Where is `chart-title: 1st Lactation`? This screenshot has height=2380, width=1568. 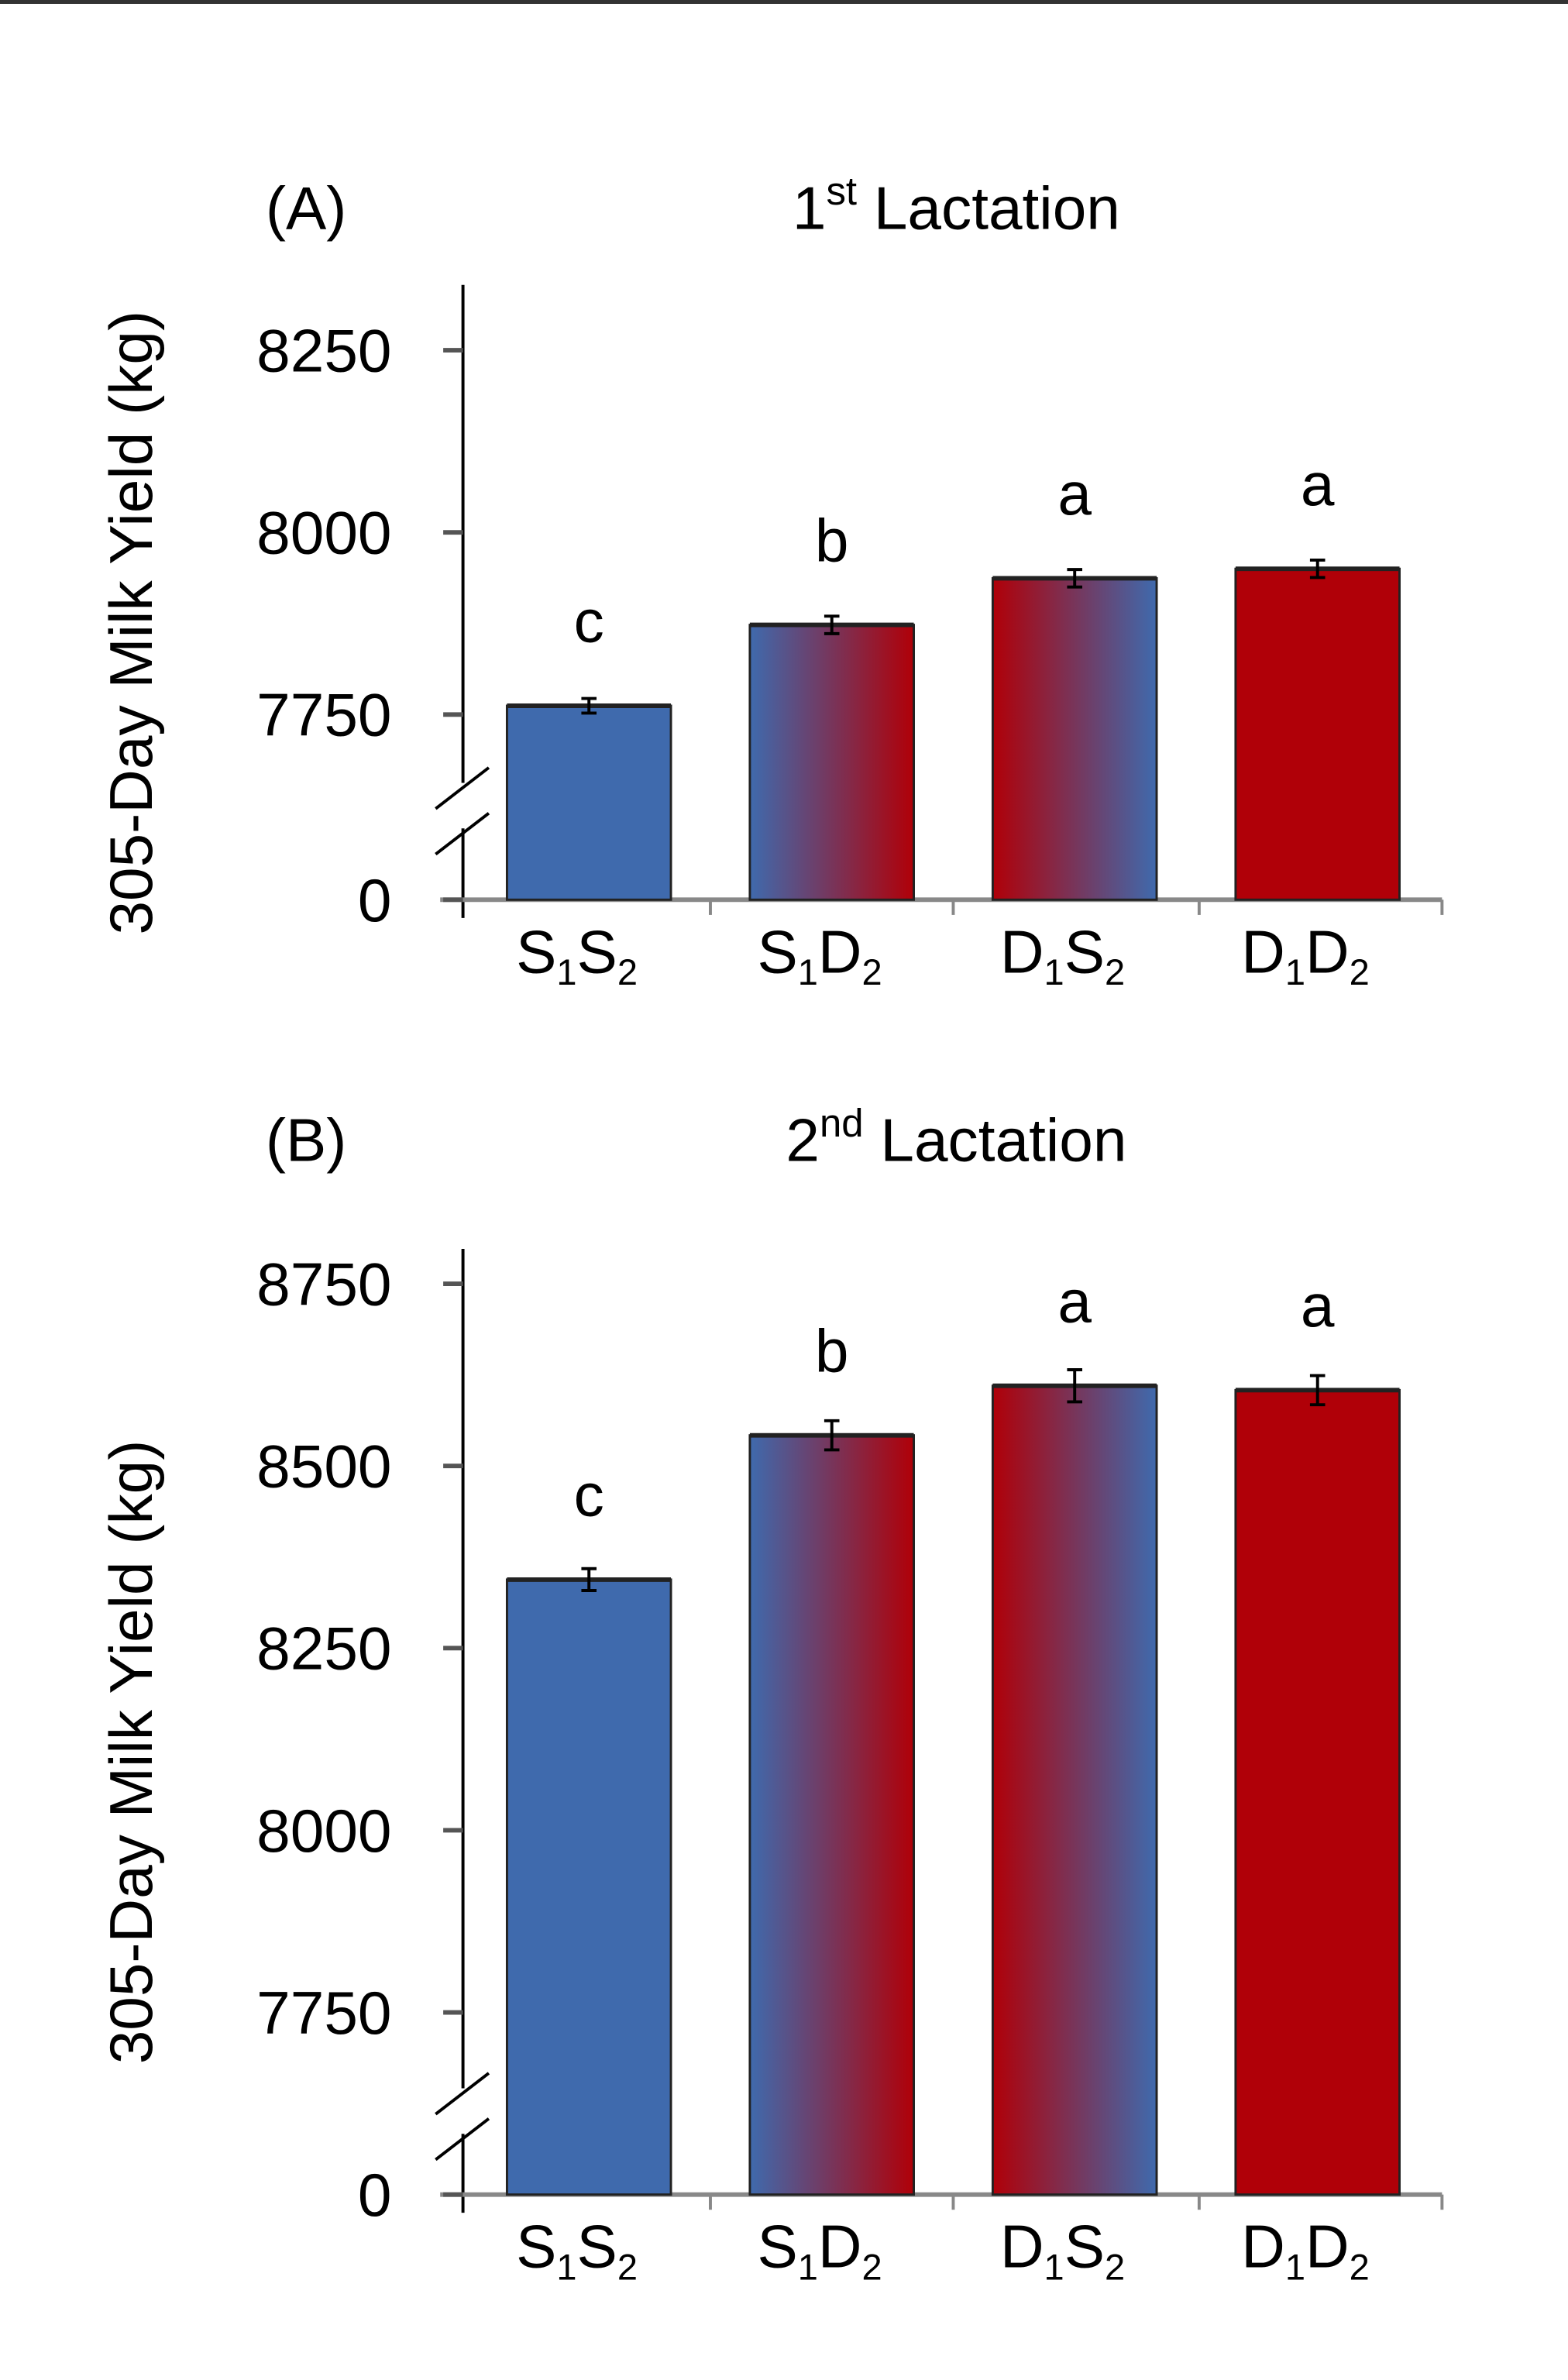
chart-title: 1st Lactation is located at coordinates (956, 206).